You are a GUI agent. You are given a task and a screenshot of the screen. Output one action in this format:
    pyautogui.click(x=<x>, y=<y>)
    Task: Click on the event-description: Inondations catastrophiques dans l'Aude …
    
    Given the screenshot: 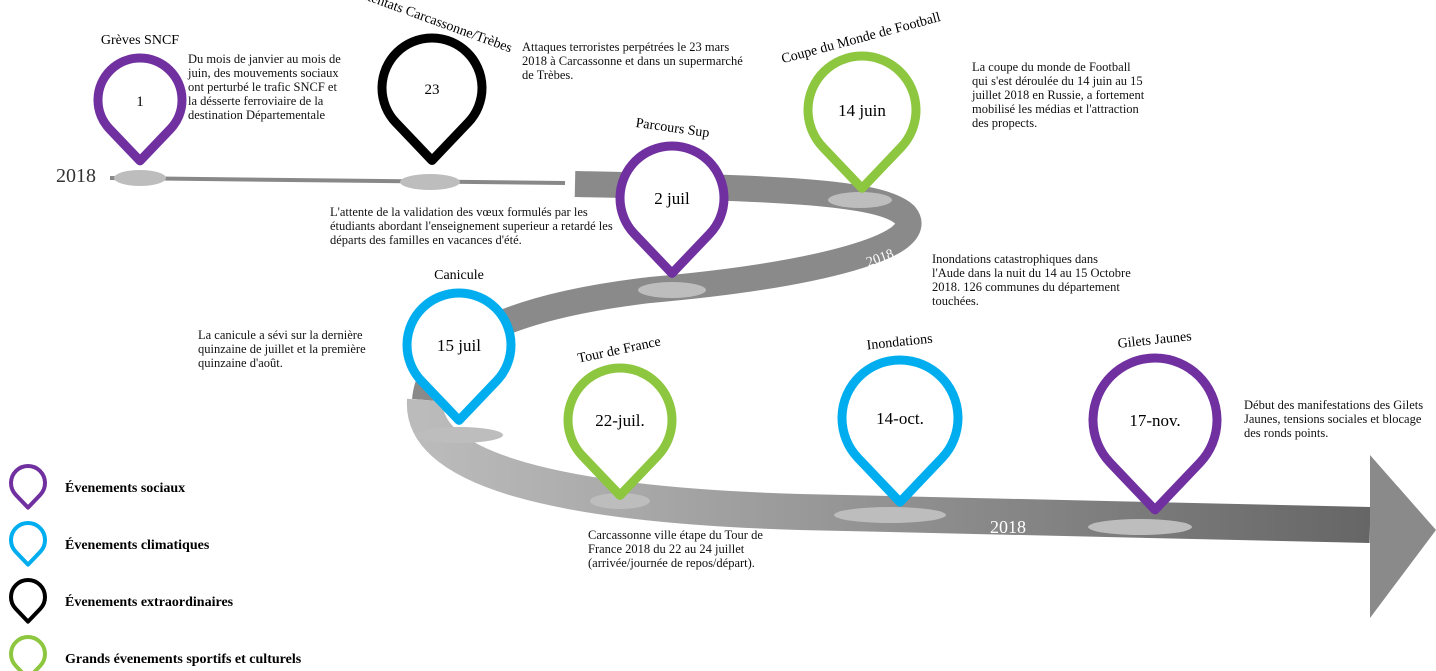 What is the action you would take?
    pyautogui.click(x=1031, y=280)
    